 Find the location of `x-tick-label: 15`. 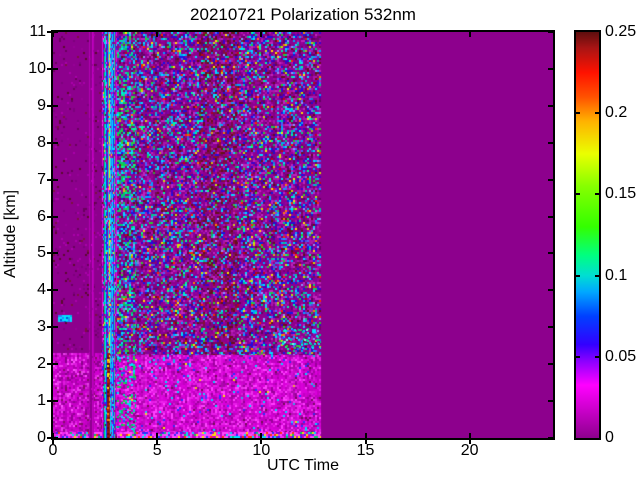

x-tick-label: 15 is located at coordinates (365, 450).